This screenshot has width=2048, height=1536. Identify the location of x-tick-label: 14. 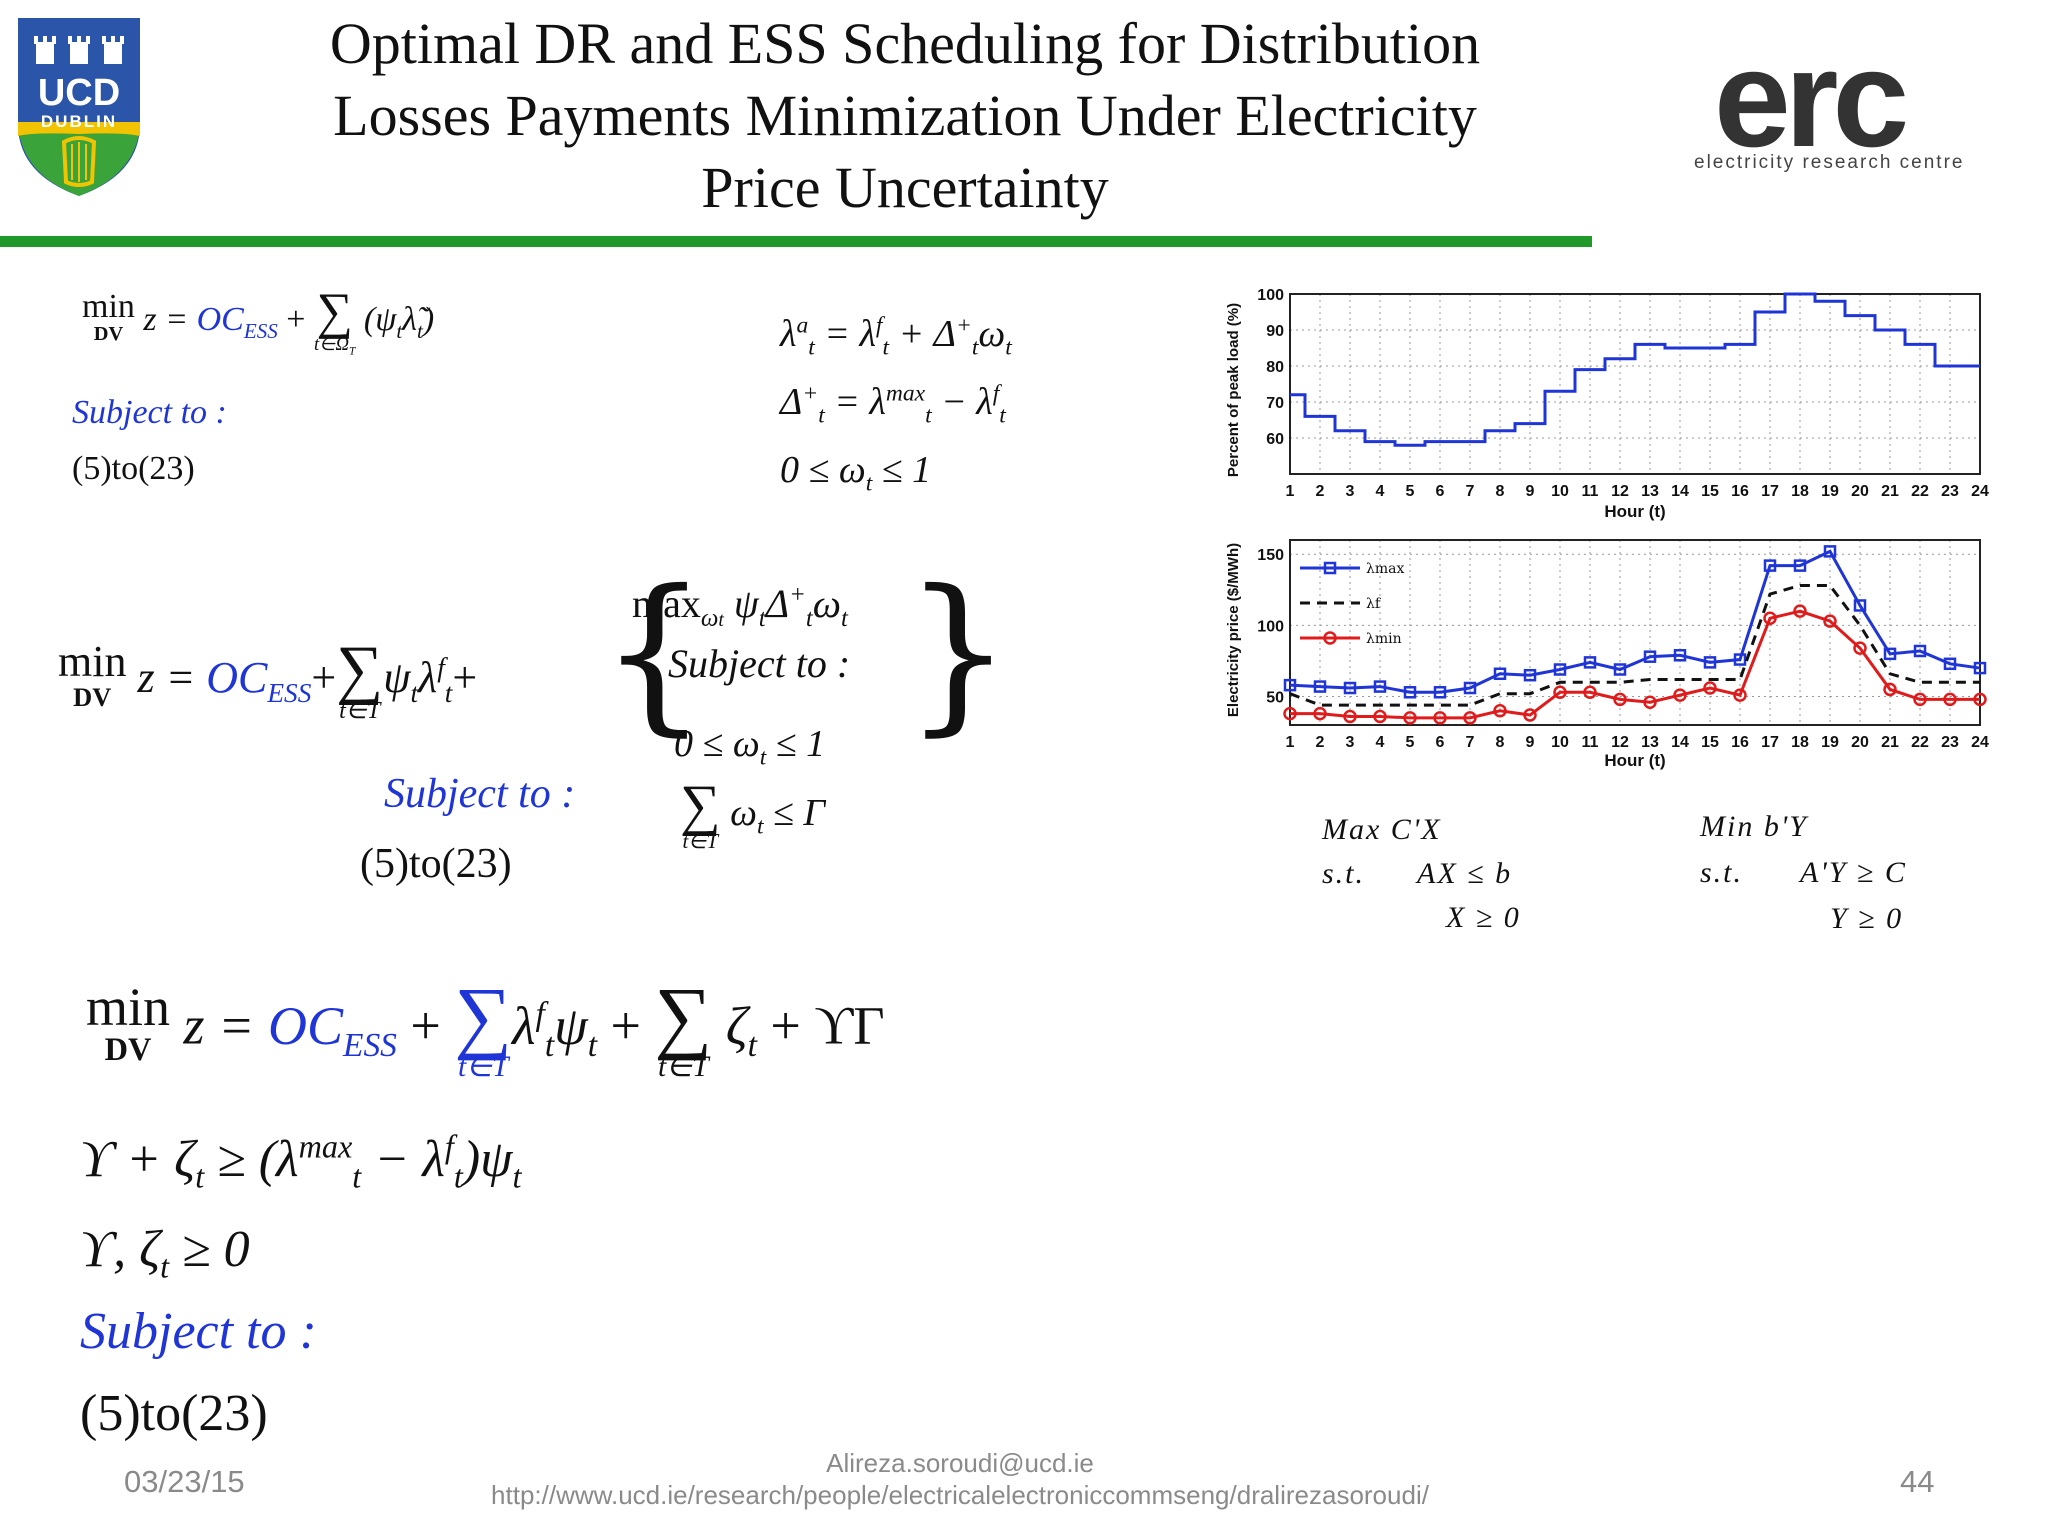
(1680, 491).